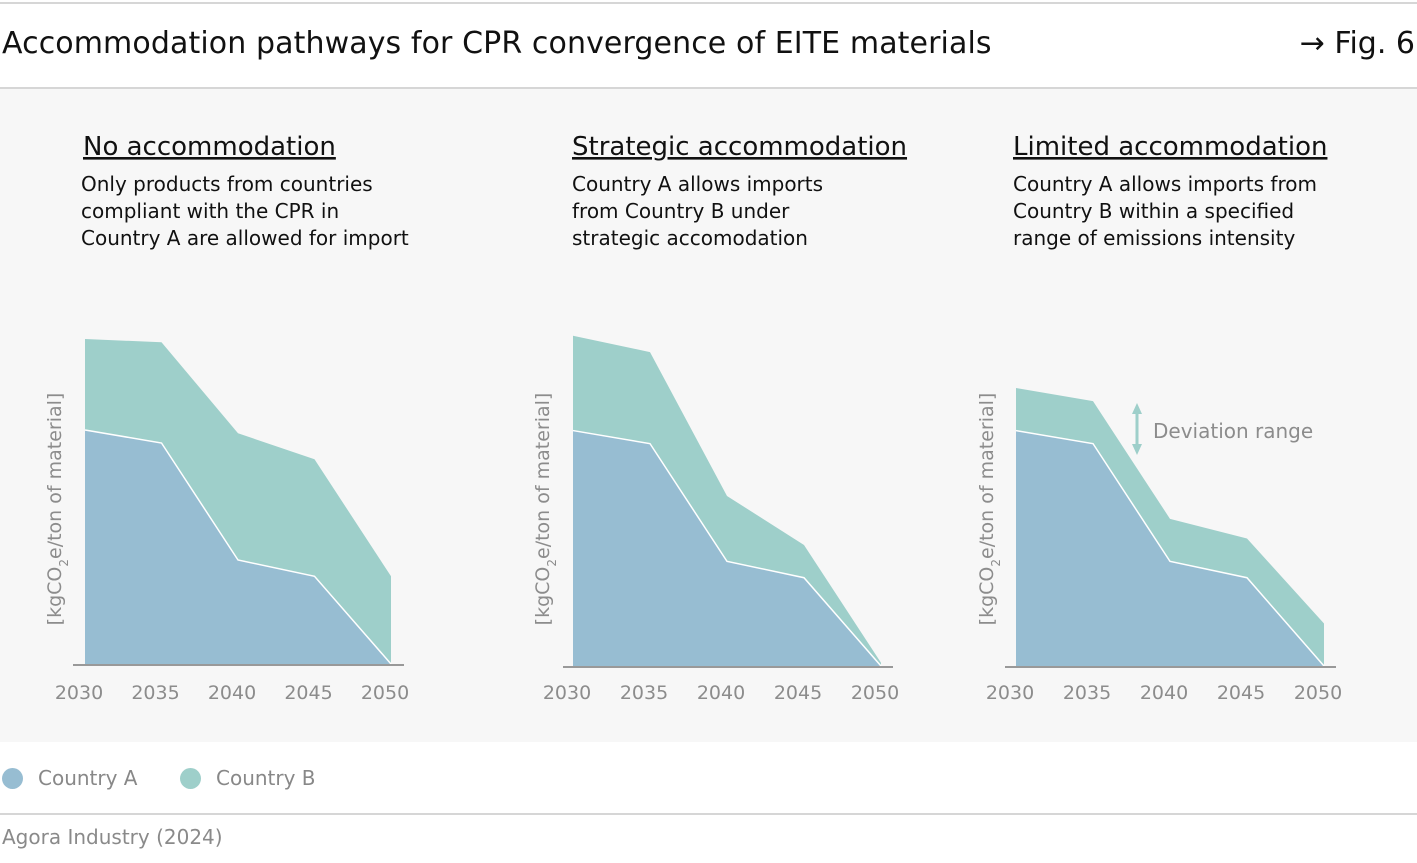 This screenshot has height=863, width=1417. Describe the element at coordinates (385, 693) in the screenshot. I see `chart-1-x-tick-label: 2050` at that location.